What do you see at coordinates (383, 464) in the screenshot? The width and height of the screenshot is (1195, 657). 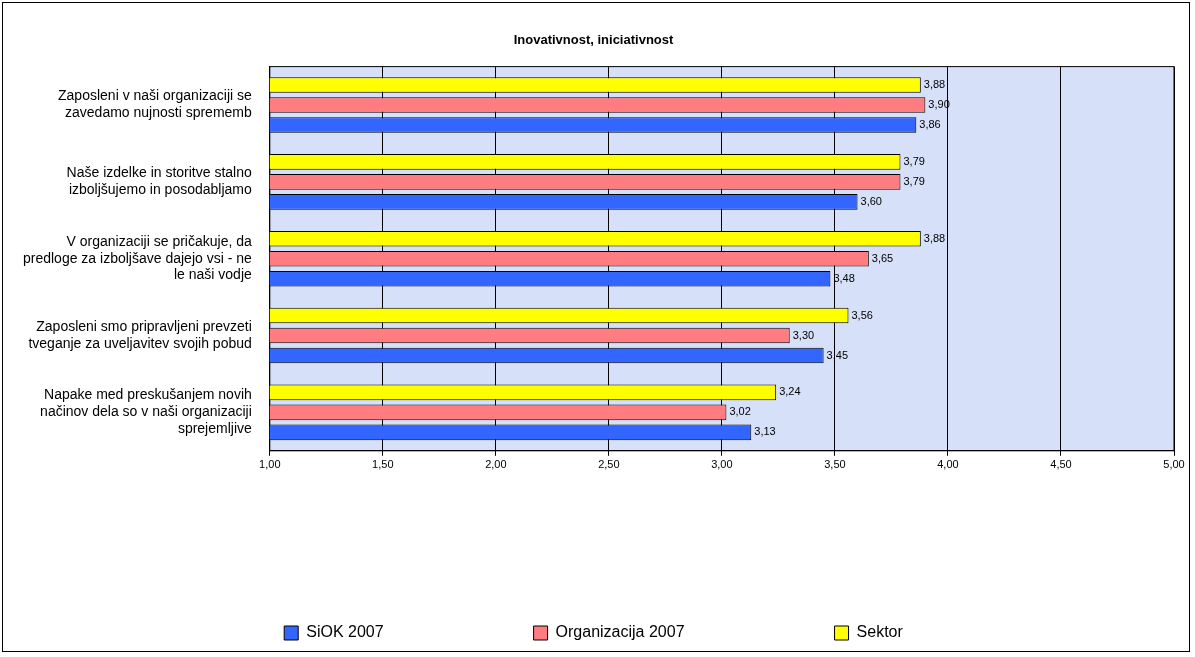 I see `x-tick-label: 1,50` at bounding box center [383, 464].